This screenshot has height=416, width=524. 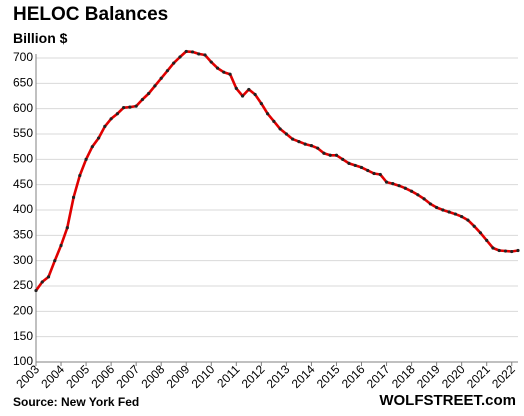 What do you see at coordinates (253, 376) in the screenshot?
I see `x-tick-label-2012: 2012` at bounding box center [253, 376].